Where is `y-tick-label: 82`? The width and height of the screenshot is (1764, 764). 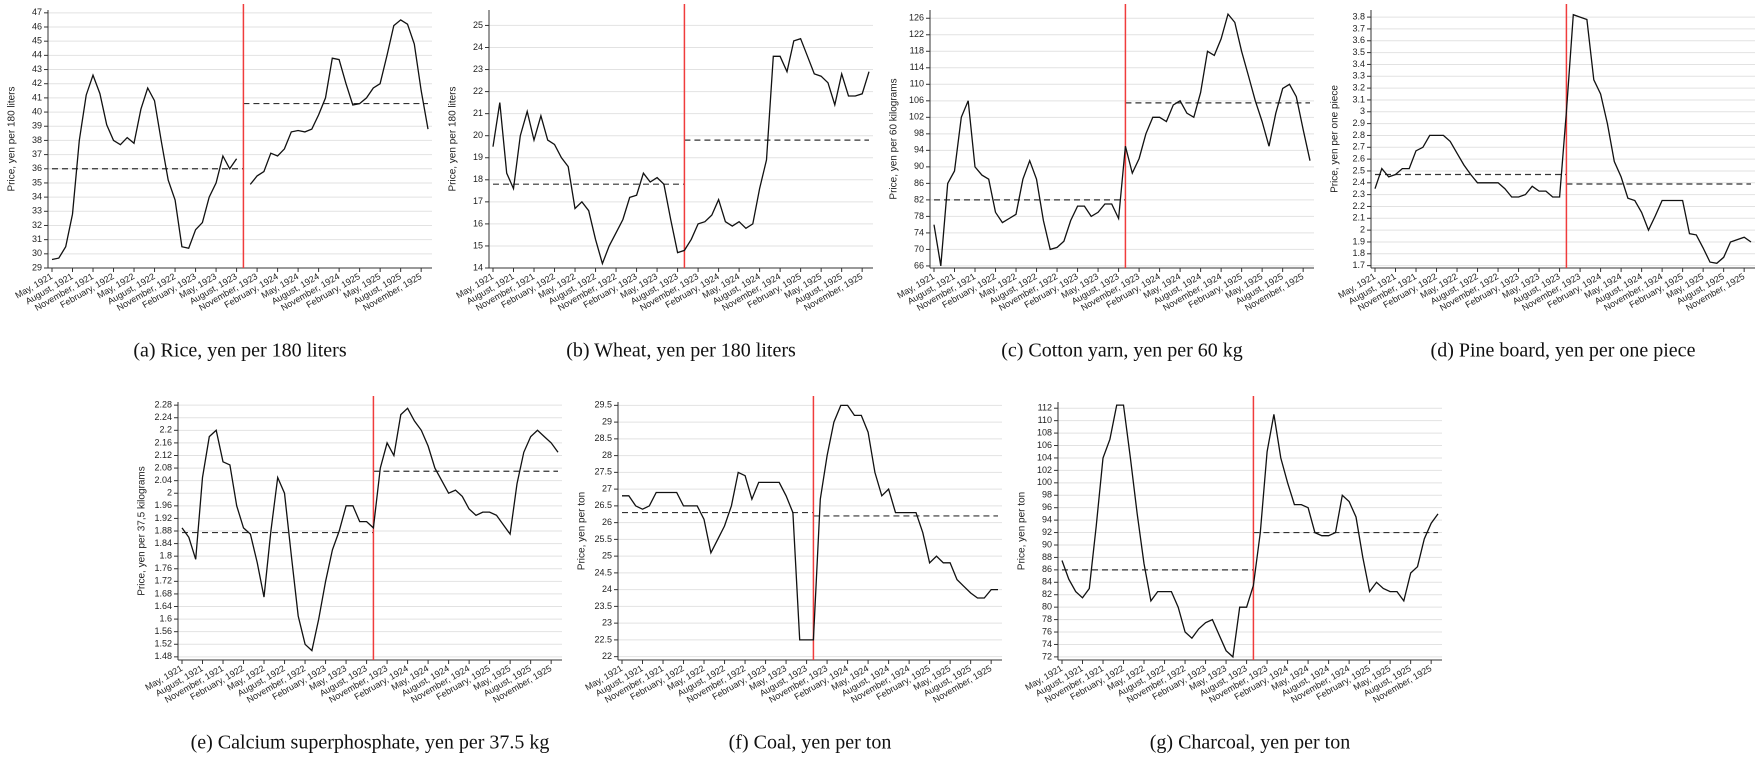 y-tick-label: 82 is located at coordinates (919, 199).